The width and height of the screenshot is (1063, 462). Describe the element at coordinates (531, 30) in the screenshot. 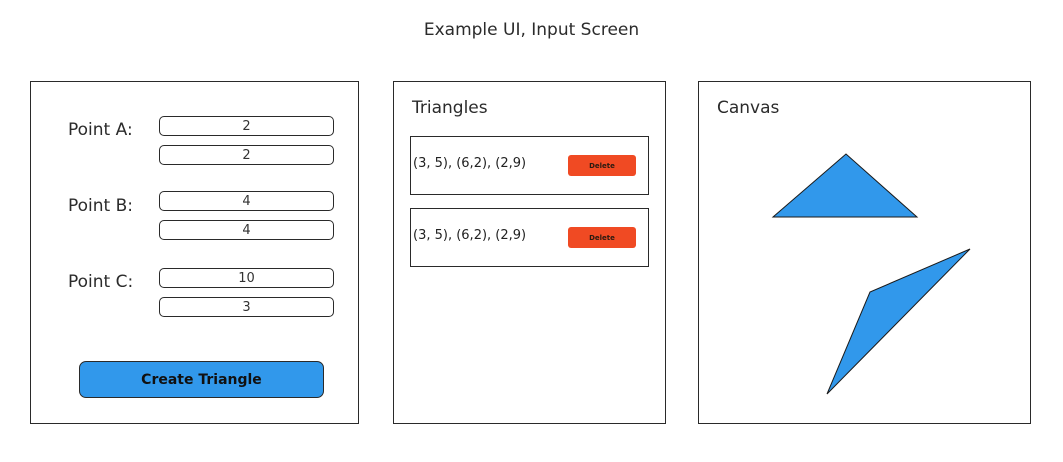

I see `page-title: Example UI, Input Screen` at that location.